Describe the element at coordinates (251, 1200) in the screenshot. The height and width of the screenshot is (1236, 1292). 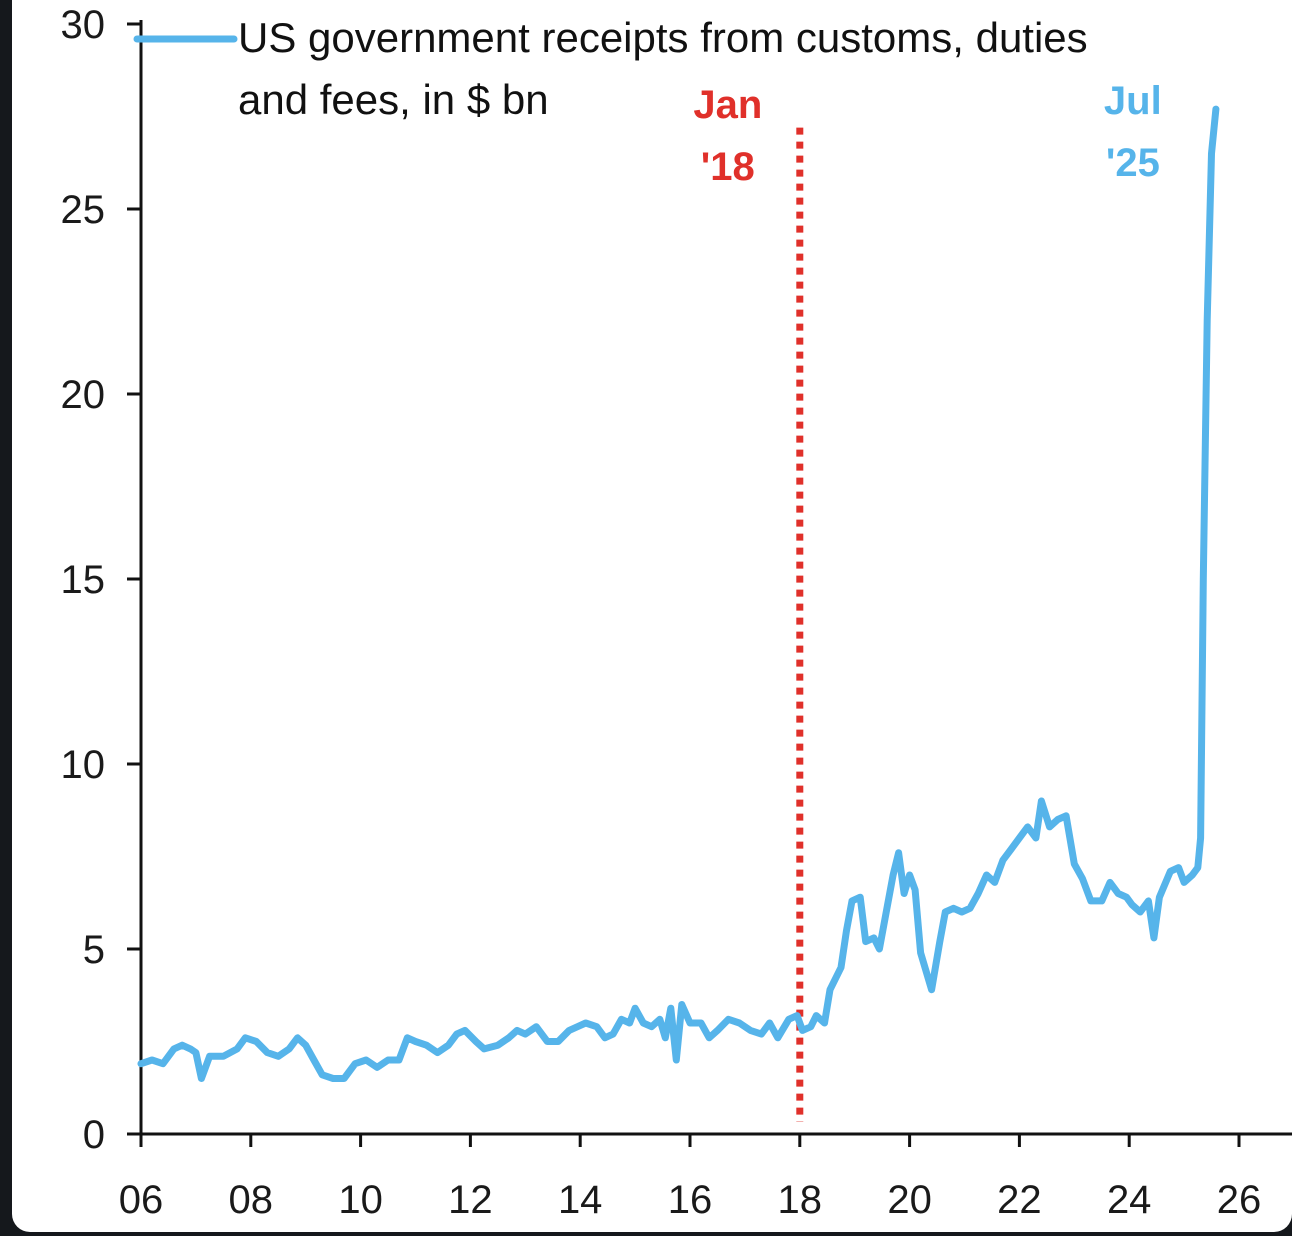
I see `x-tick-label: 08` at that location.